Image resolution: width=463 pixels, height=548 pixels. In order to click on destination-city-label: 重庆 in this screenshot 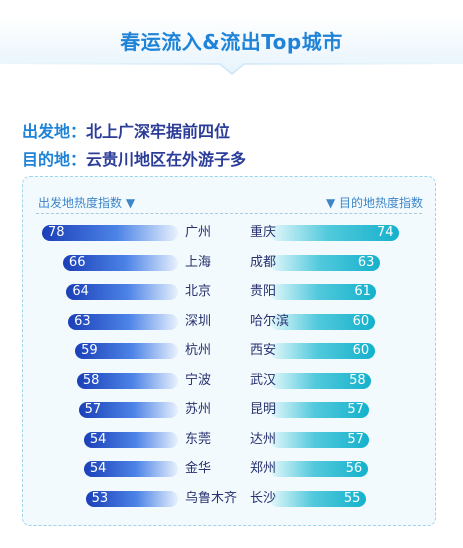, I will do `click(263, 232)`.